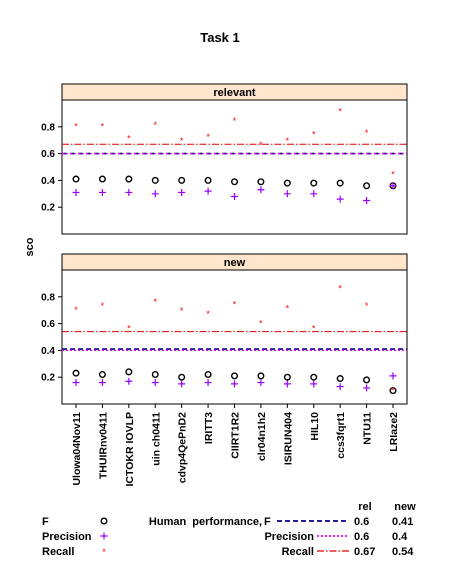 This screenshot has height=587, width=474. I want to click on legend-f-symbol, so click(104, 521).